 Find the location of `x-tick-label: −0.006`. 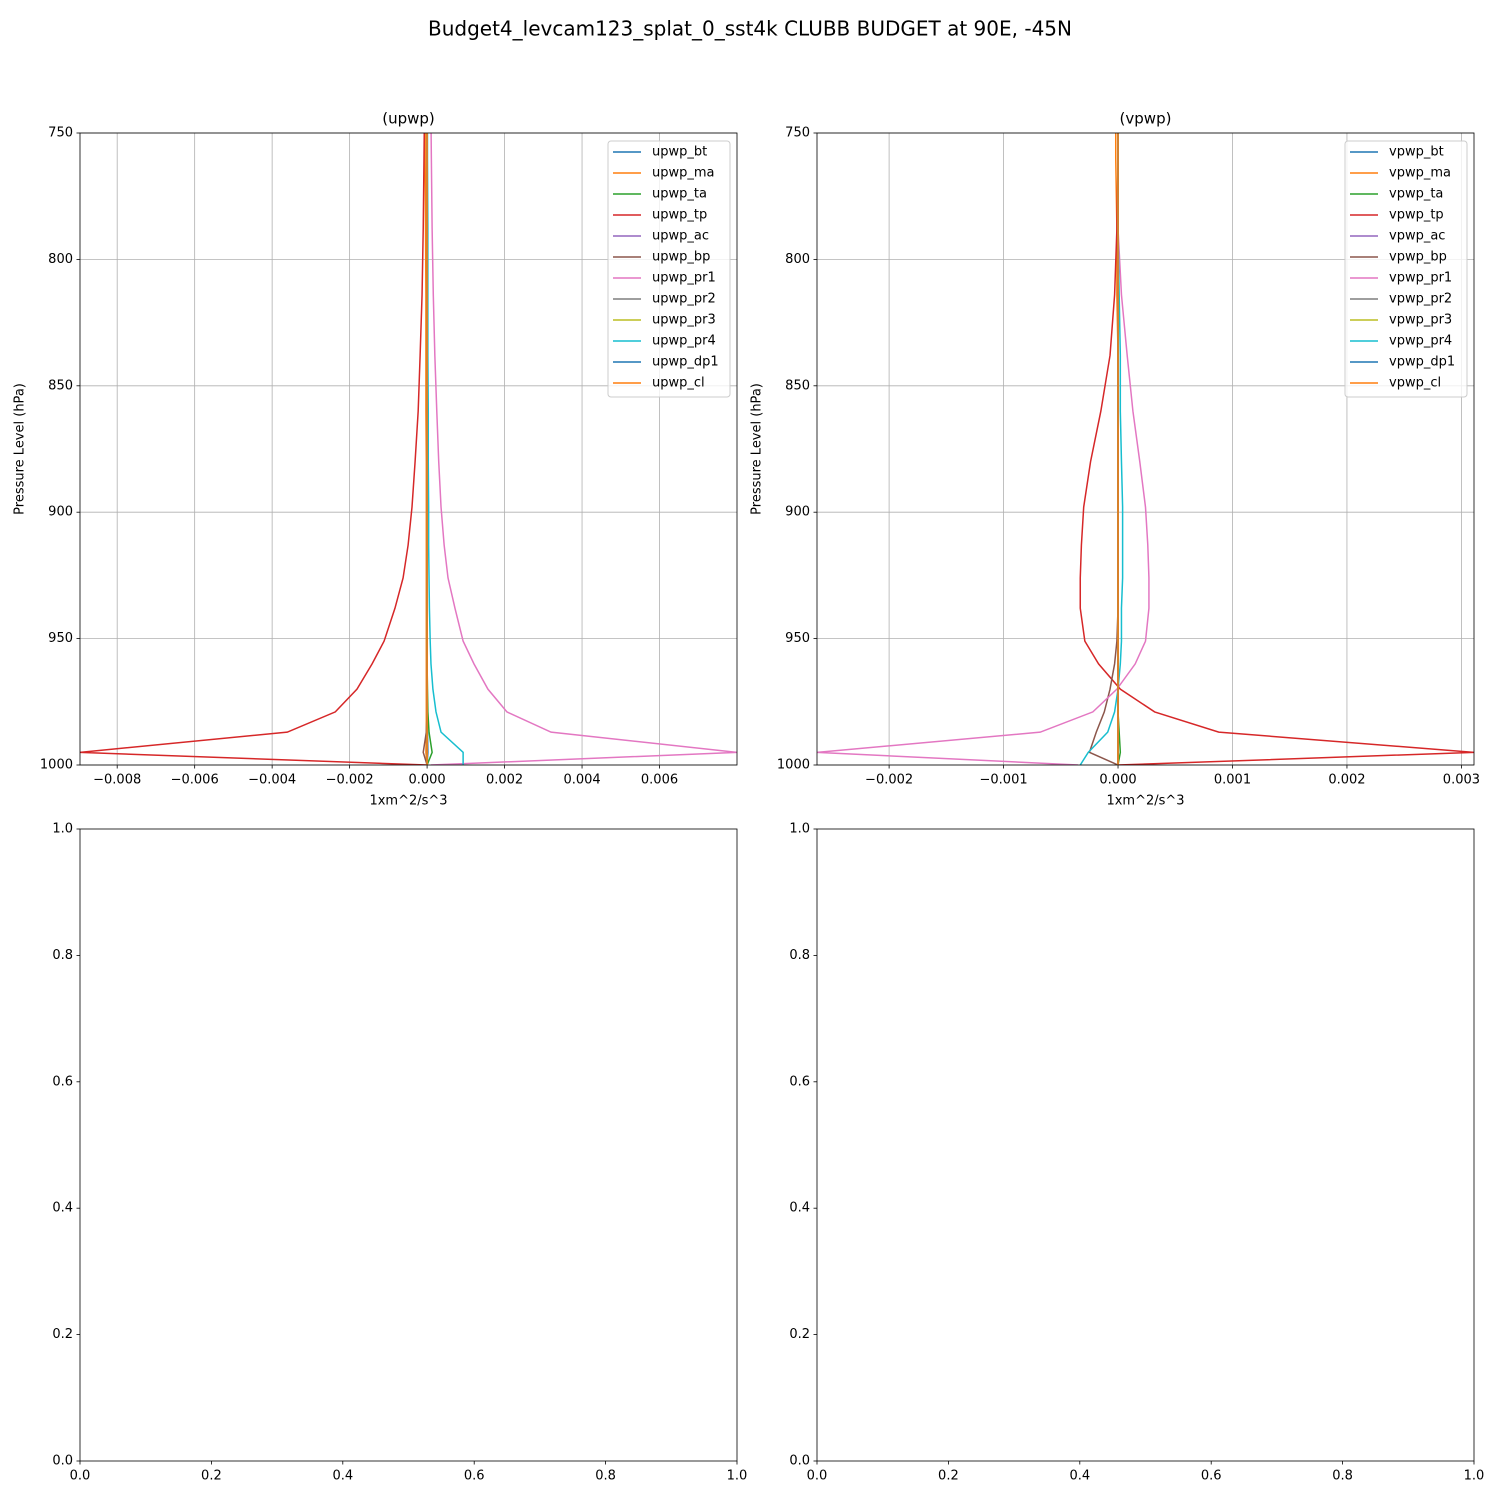

x-tick-label: −0.006 is located at coordinates (195, 780).